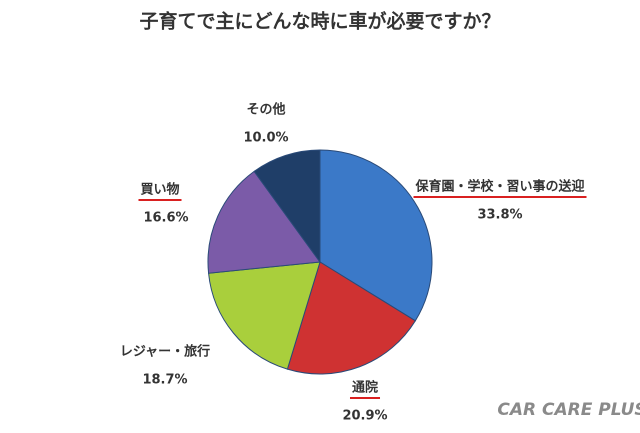 The height and width of the screenshot is (433, 640). Describe the element at coordinates (165, 352) in the screenshot. I see `slice-label: レジャー・旅行` at that location.